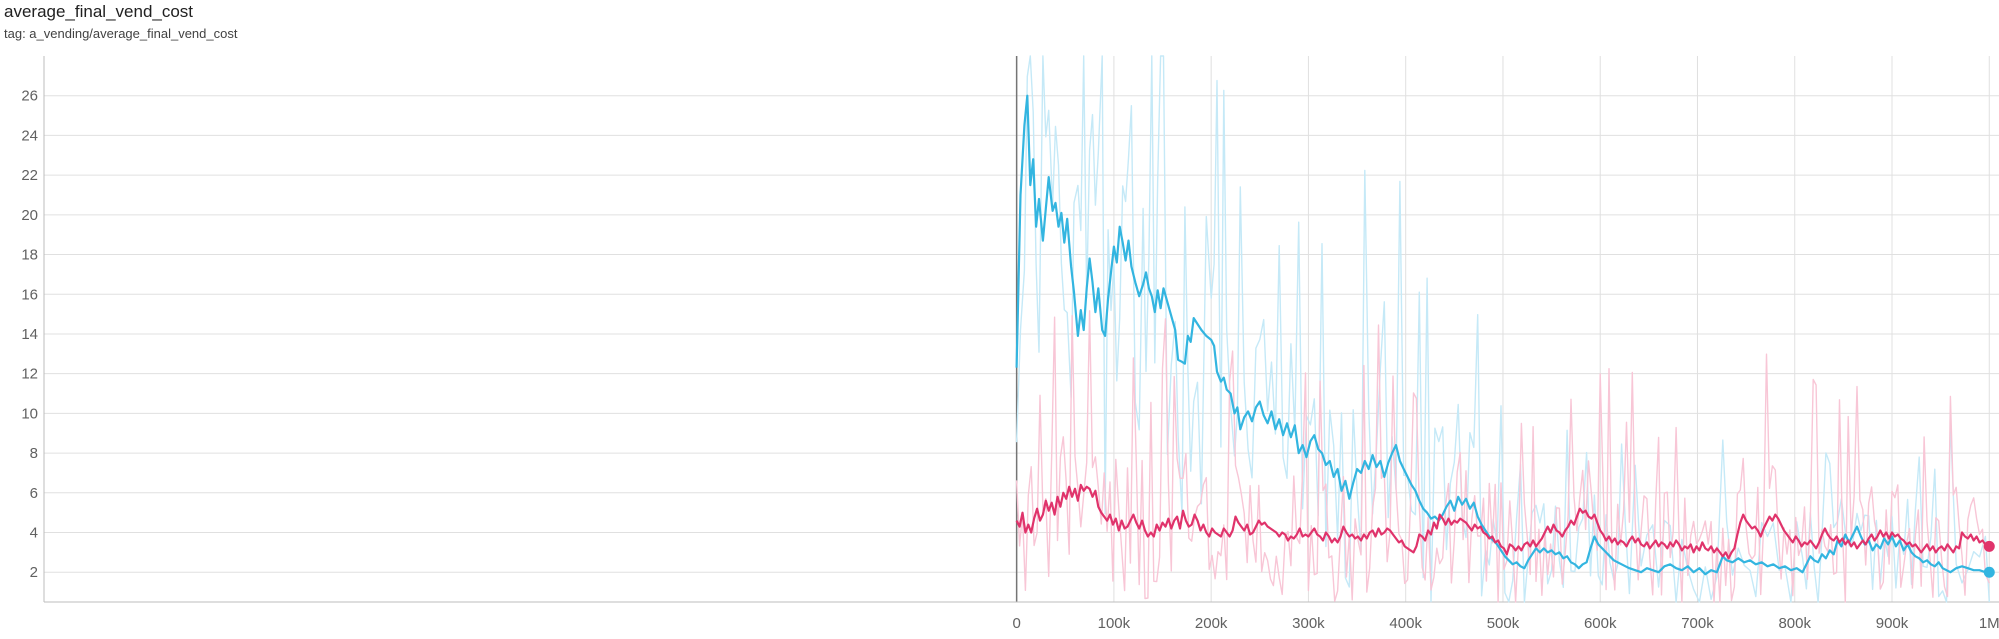  Describe the element at coordinates (29, 255) in the screenshot. I see `y-tick-label: 18` at that location.